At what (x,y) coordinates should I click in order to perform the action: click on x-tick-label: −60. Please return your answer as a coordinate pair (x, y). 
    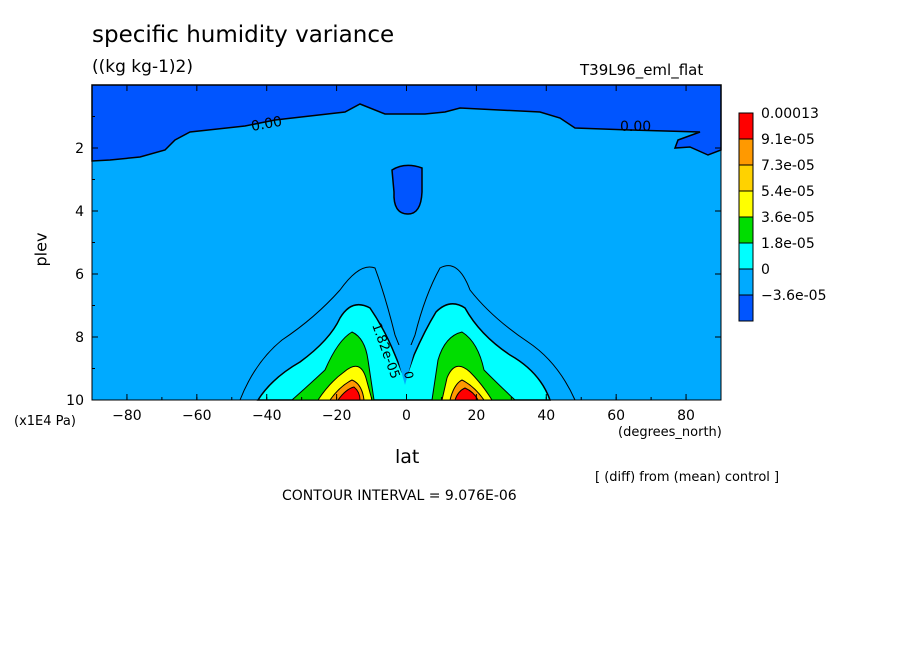
    Looking at the image, I should click on (197, 416).